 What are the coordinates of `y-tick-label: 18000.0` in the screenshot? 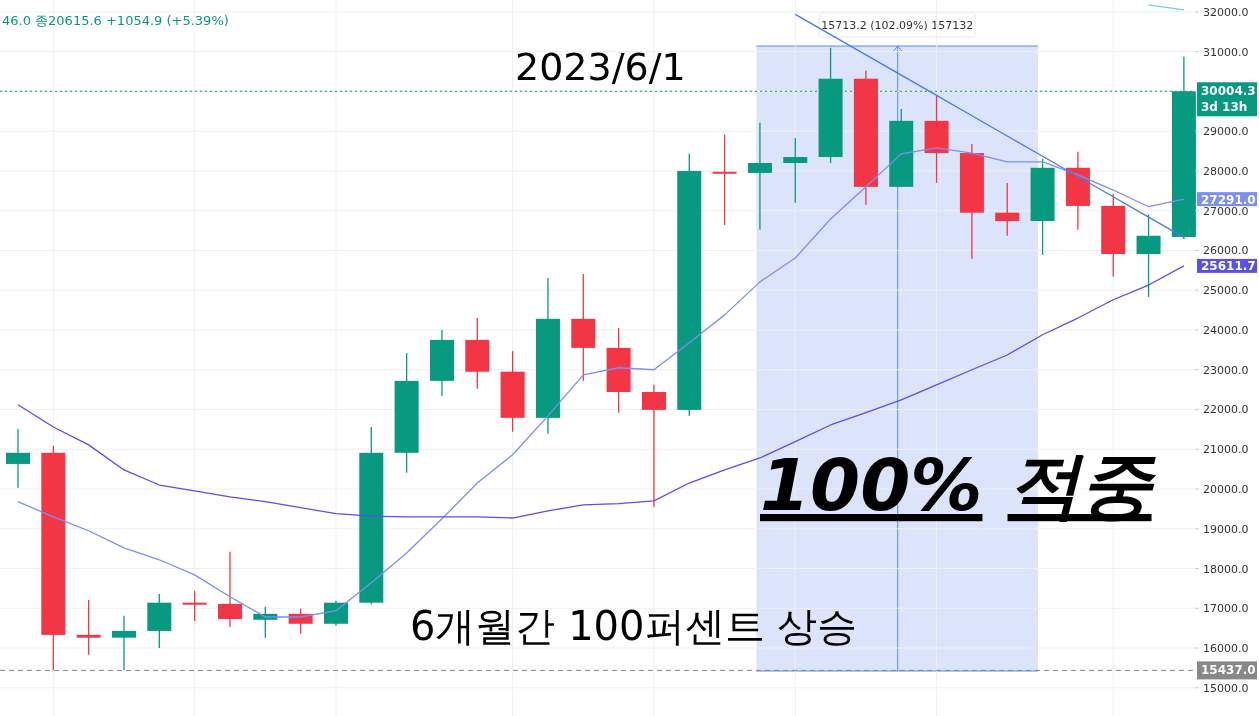 It's located at (1226, 569).